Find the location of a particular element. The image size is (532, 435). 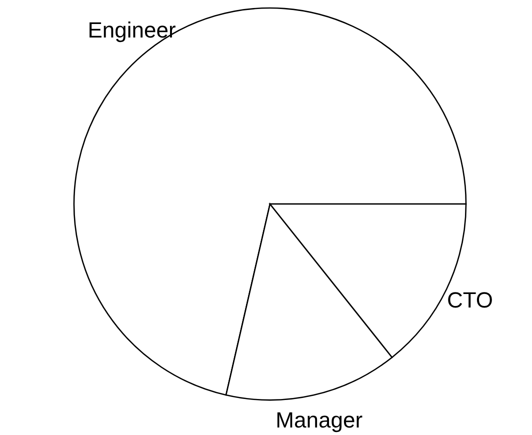

slice-label: Manager is located at coordinates (319, 420).